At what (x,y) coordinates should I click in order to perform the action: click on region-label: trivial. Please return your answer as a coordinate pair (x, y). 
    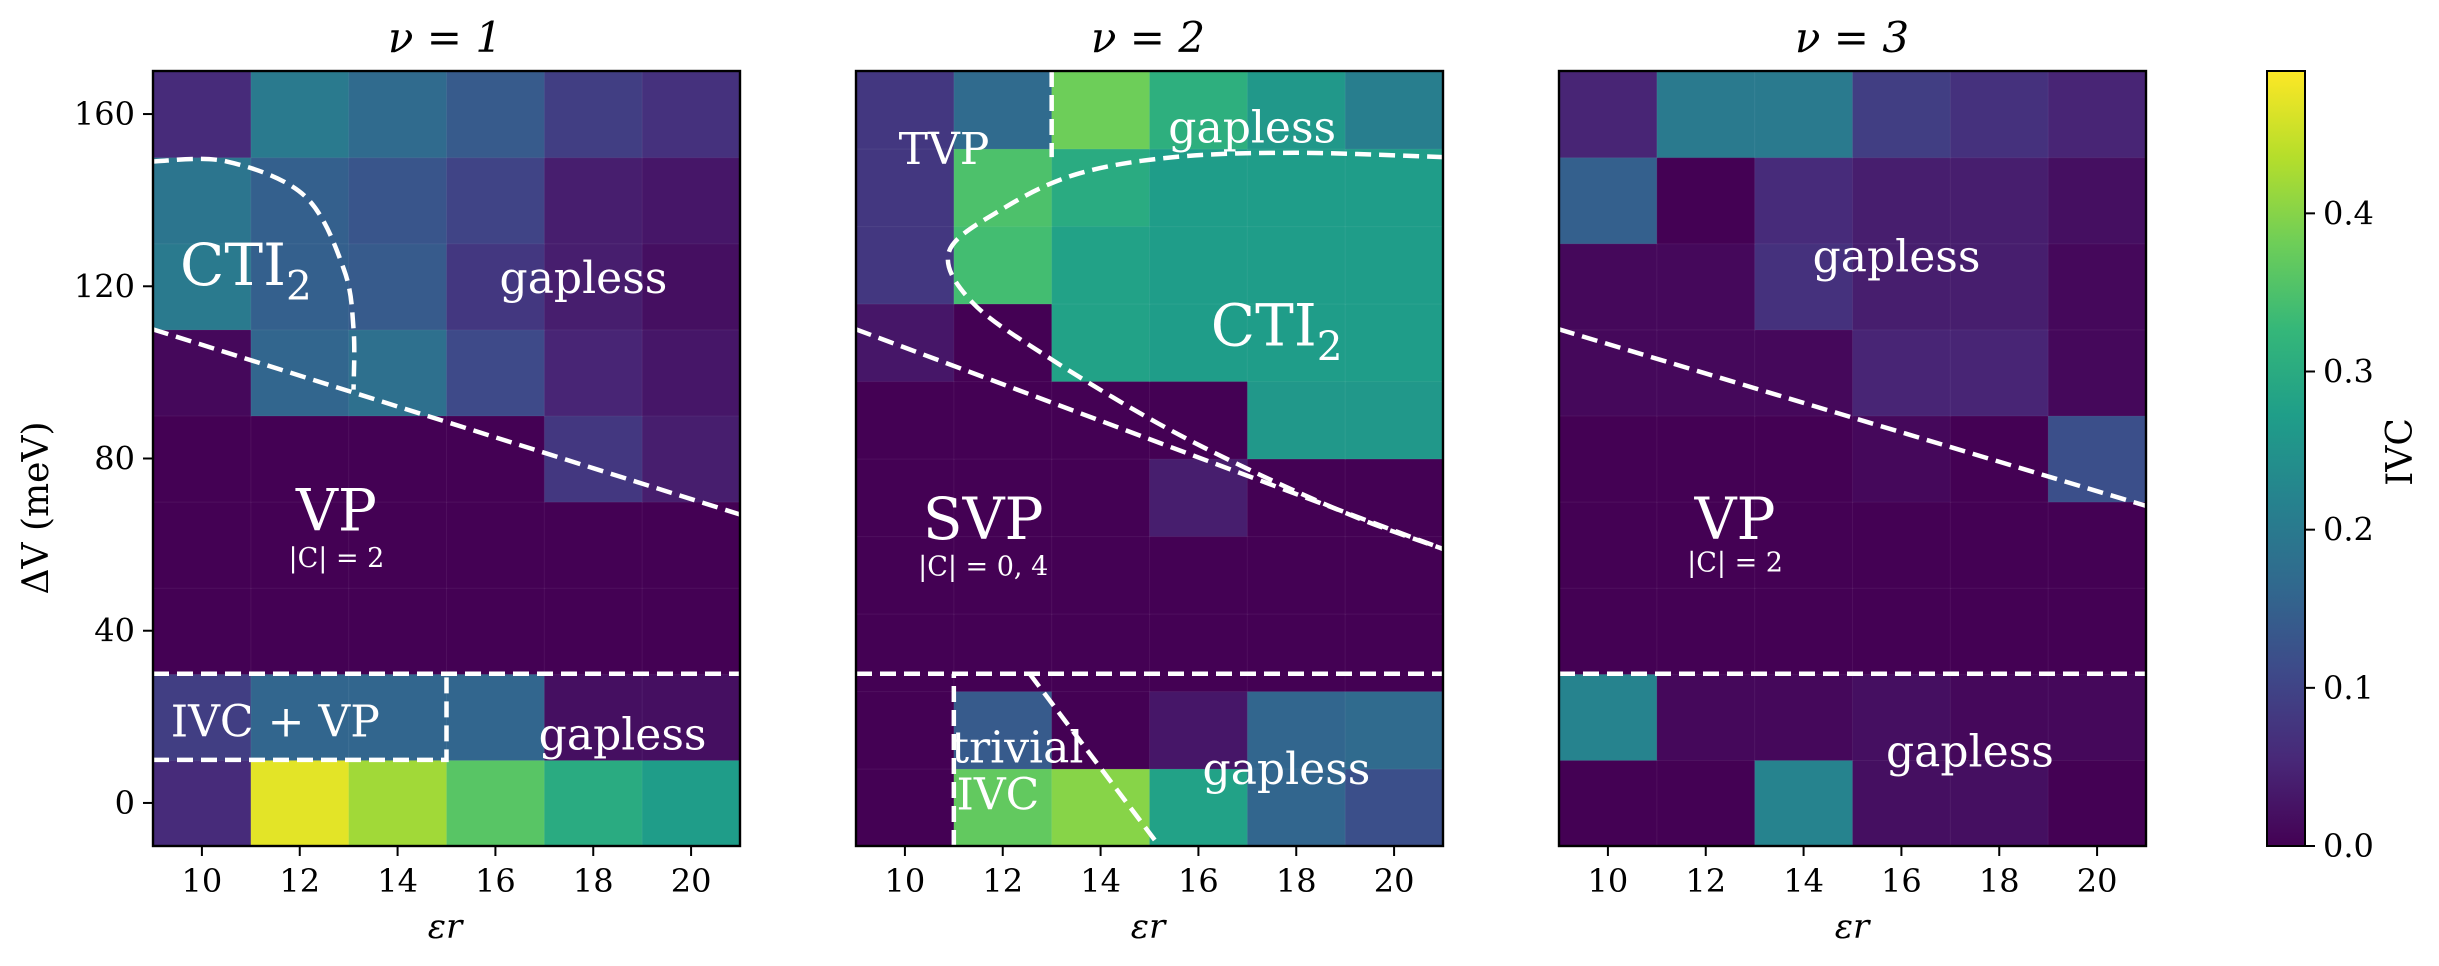
    Looking at the image, I should click on (1017, 747).